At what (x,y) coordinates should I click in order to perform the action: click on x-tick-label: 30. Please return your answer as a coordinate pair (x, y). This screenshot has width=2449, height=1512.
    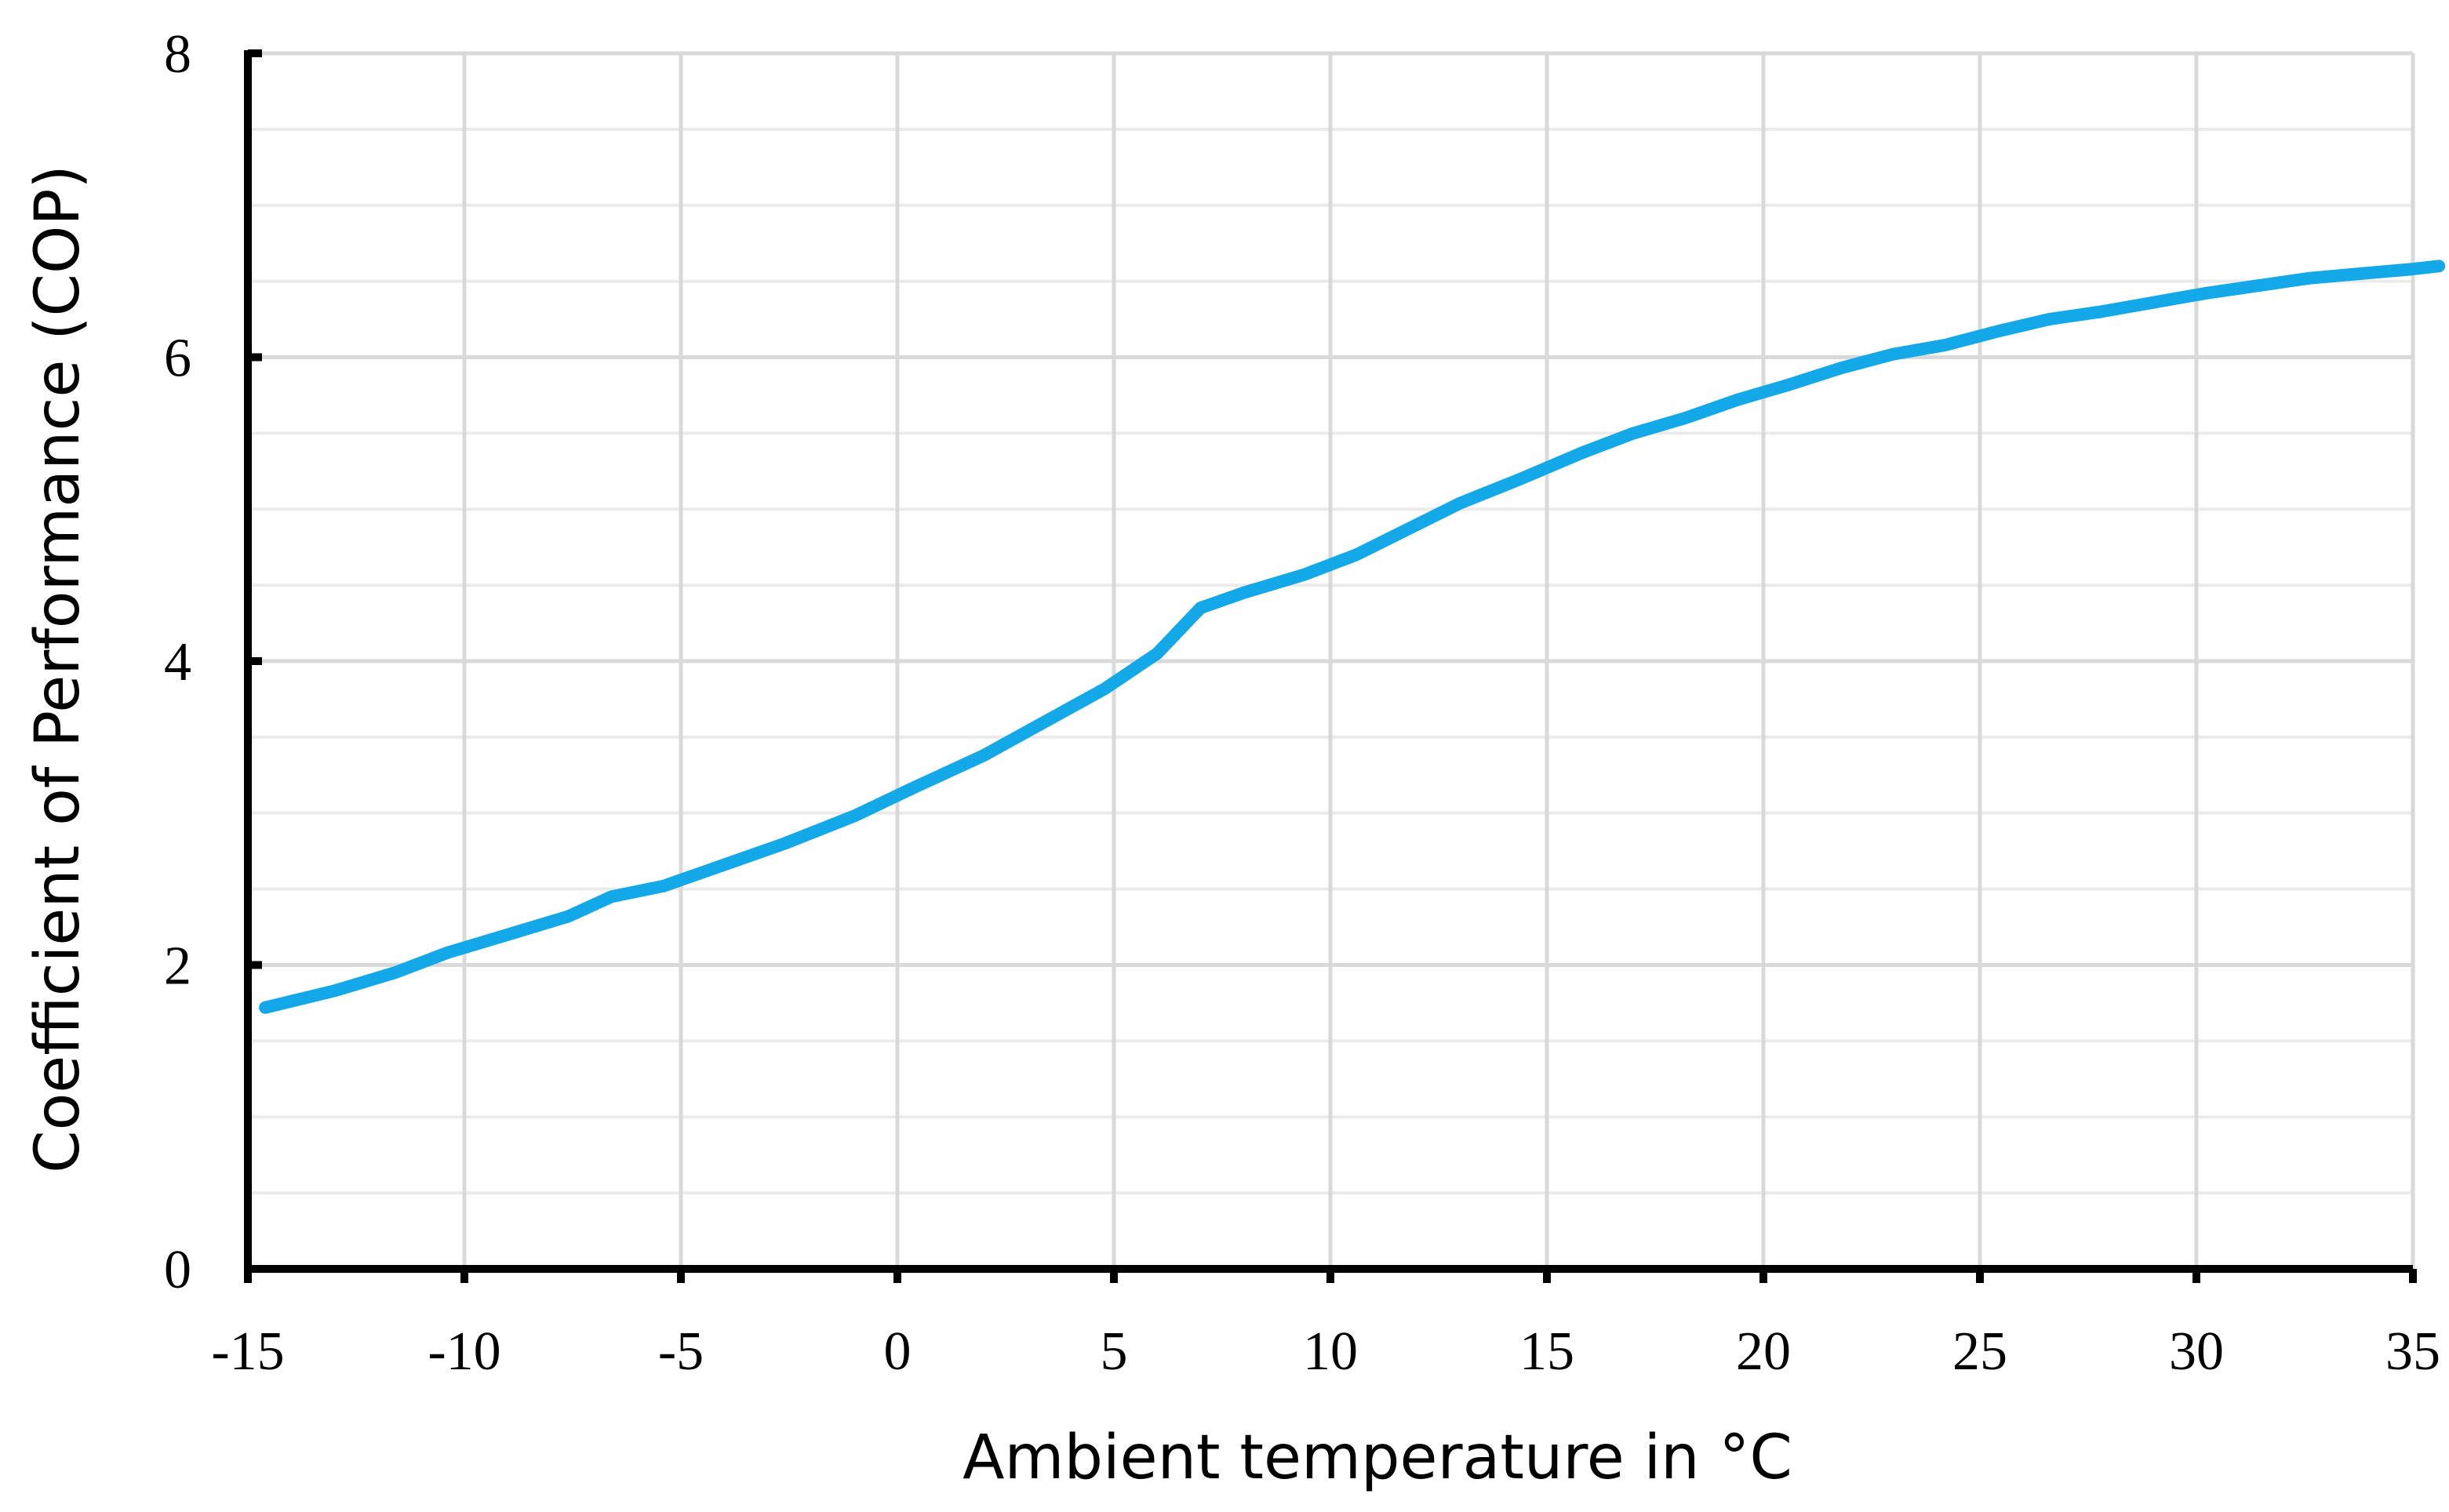
    Looking at the image, I should click on (2196, 1351).